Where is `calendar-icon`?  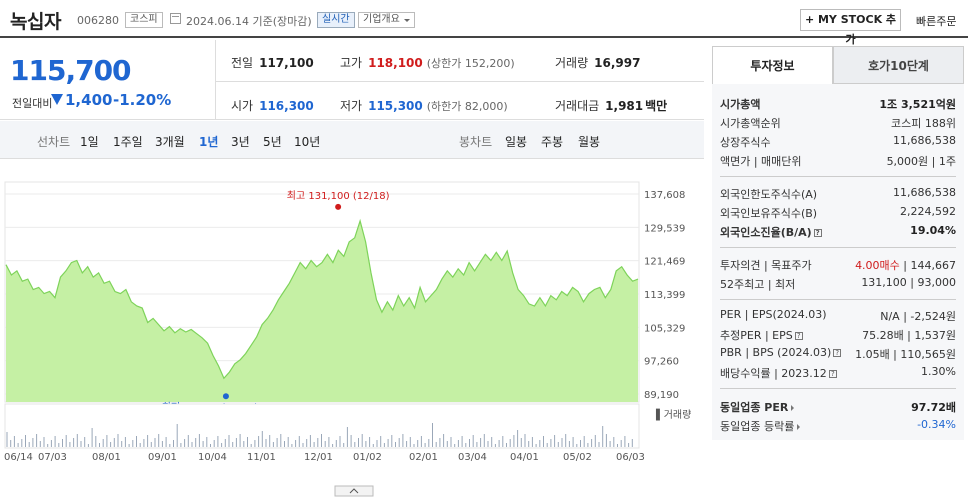
calendar-icon is located at coordinates (175, 18).